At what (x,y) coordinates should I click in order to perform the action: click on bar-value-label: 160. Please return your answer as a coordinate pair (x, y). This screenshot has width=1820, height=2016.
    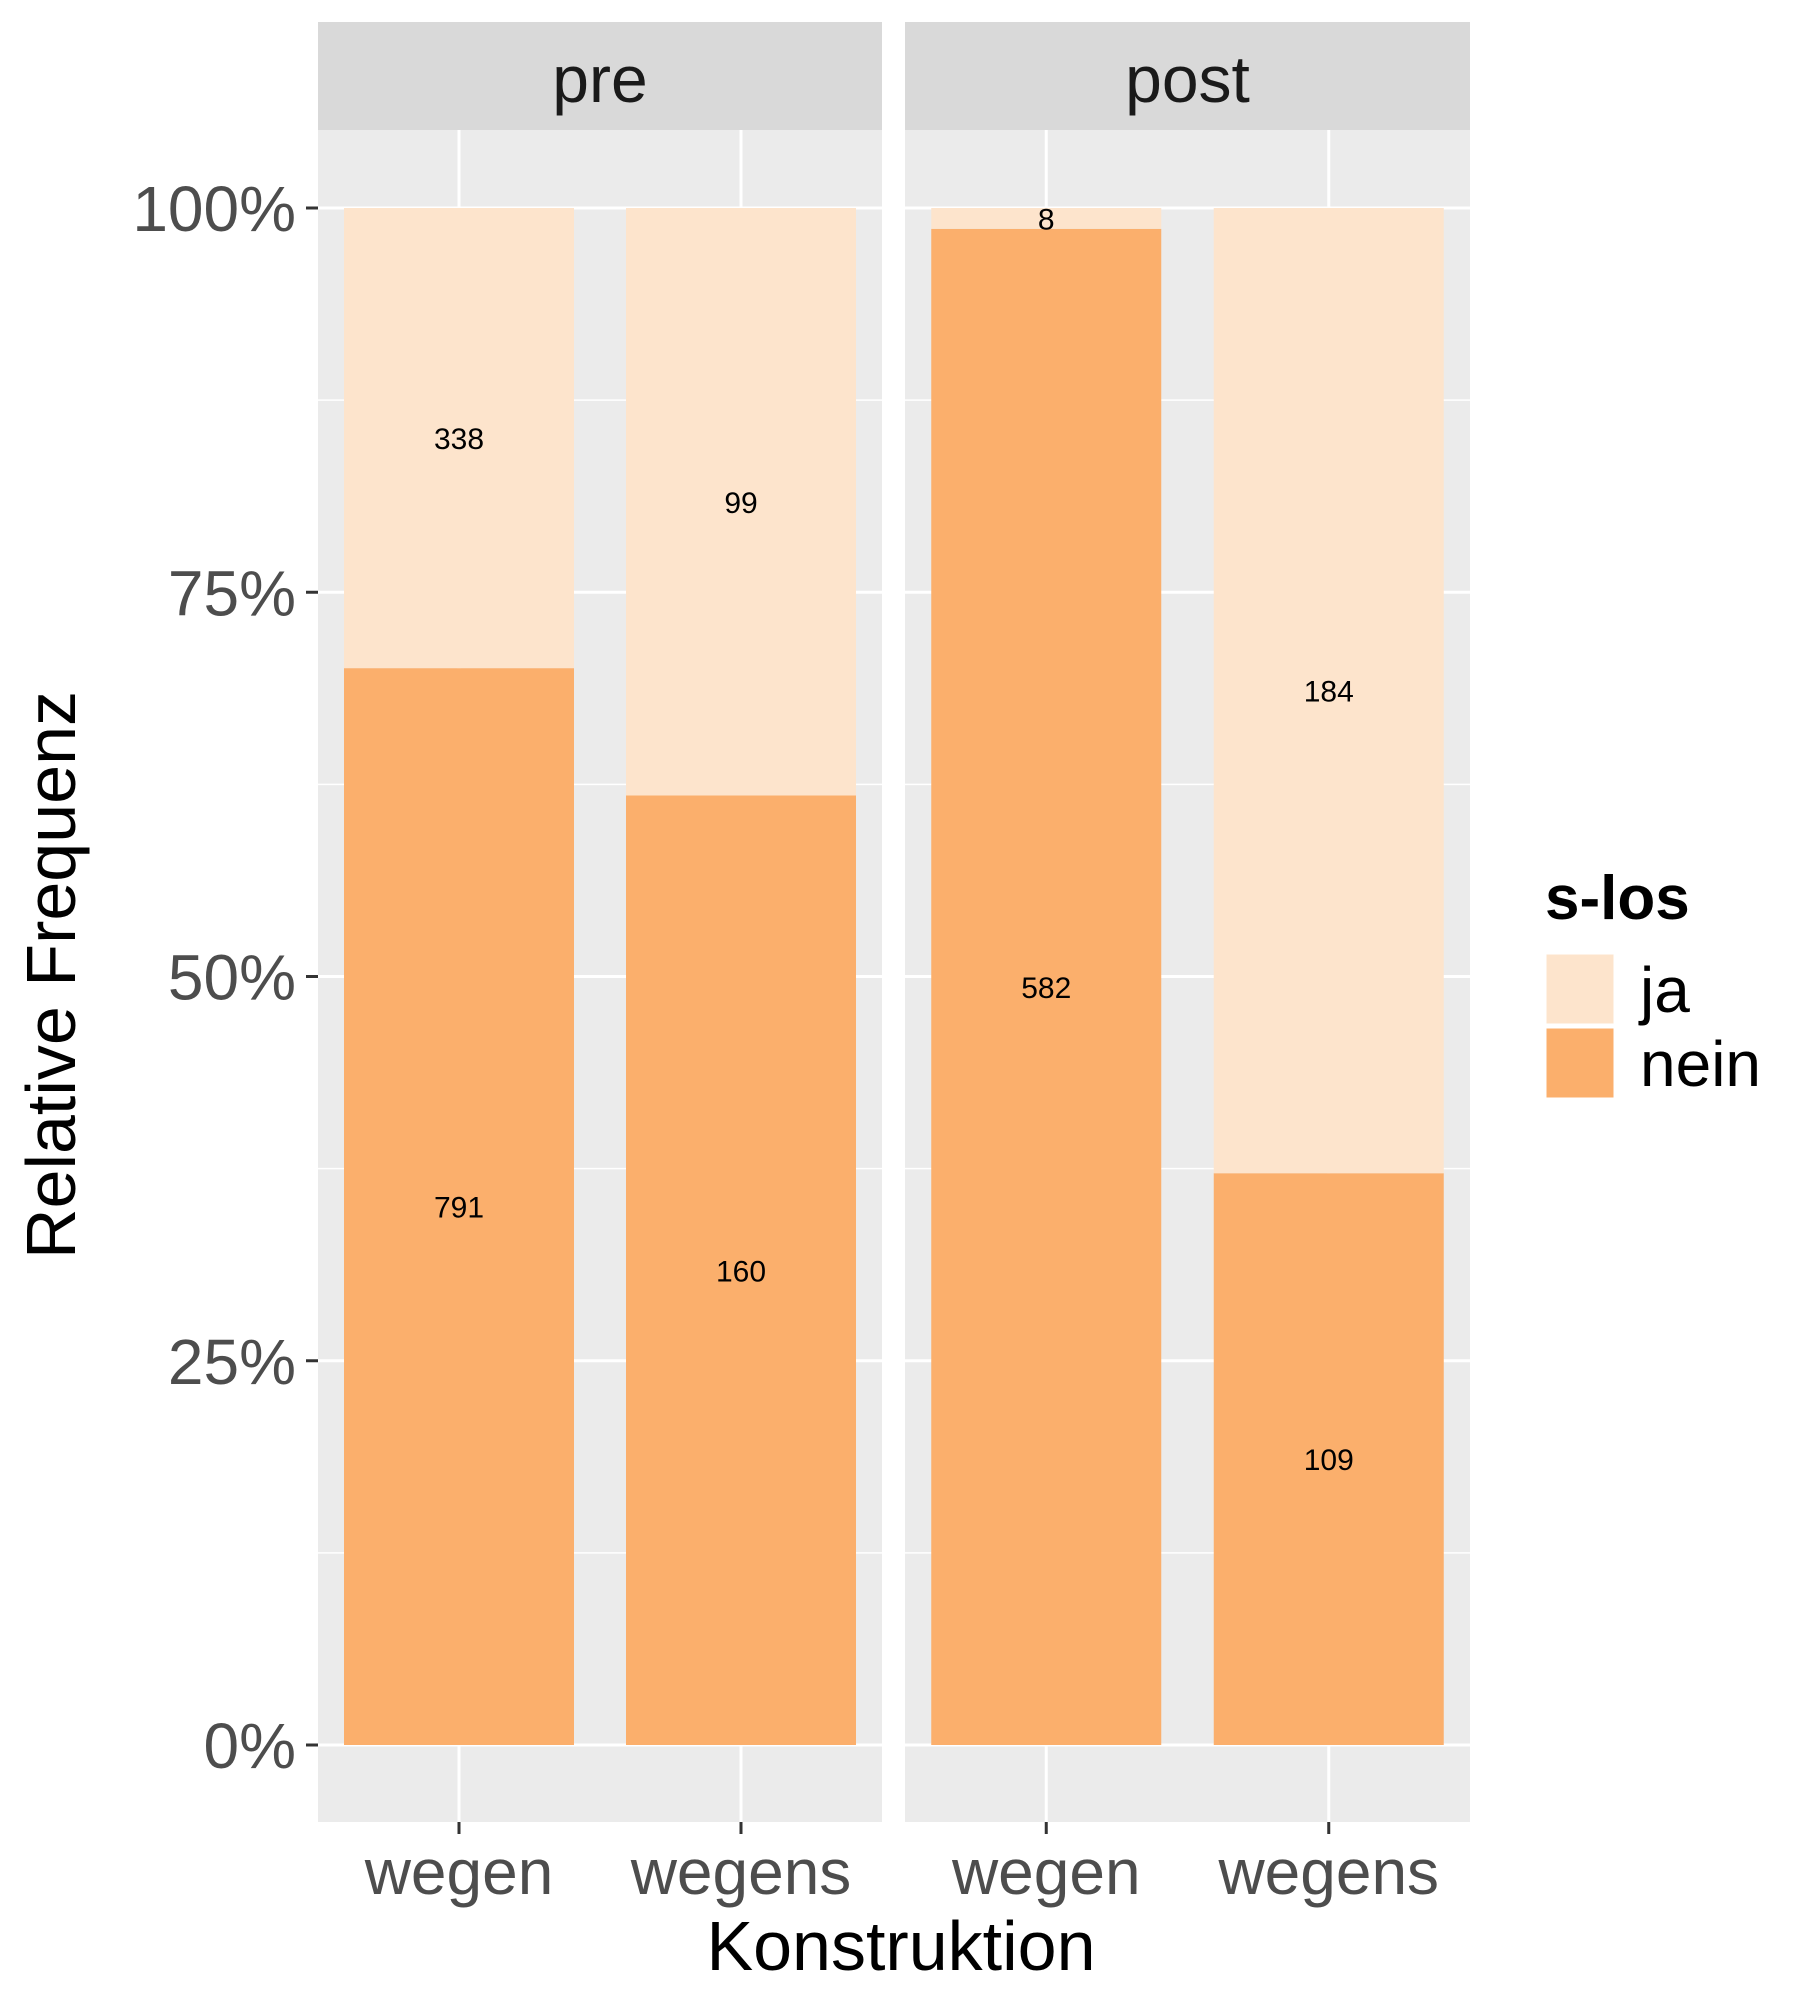
    Looking at the image, I should click on (741, 1271).